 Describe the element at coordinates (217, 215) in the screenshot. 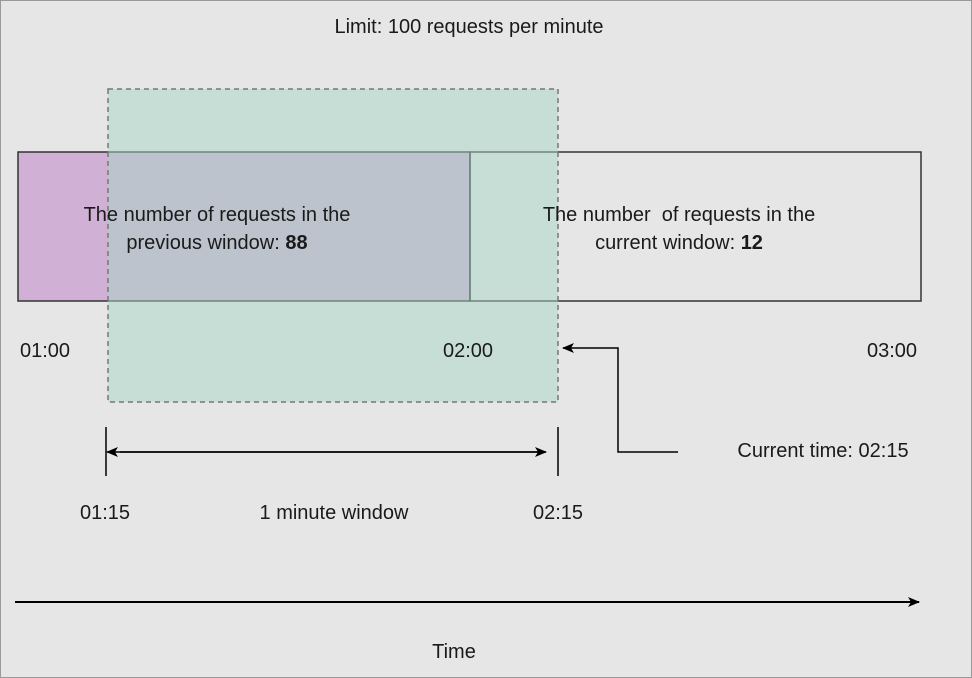

I see `previous-window-text: The number of requests in the` at that location.